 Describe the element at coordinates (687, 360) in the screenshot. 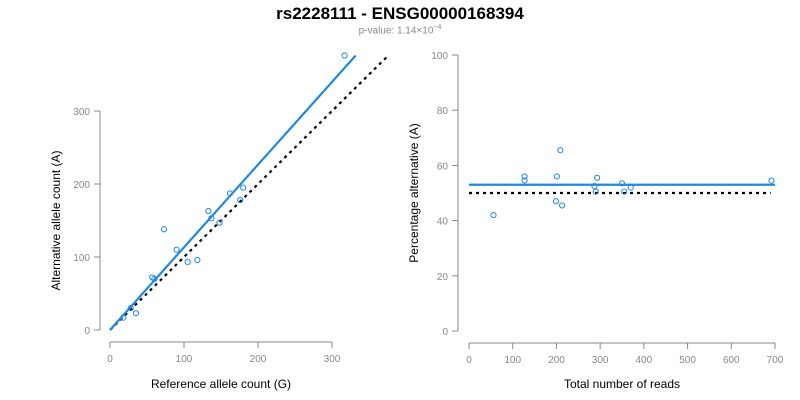

I see `x-tick-label: 500` at that location.